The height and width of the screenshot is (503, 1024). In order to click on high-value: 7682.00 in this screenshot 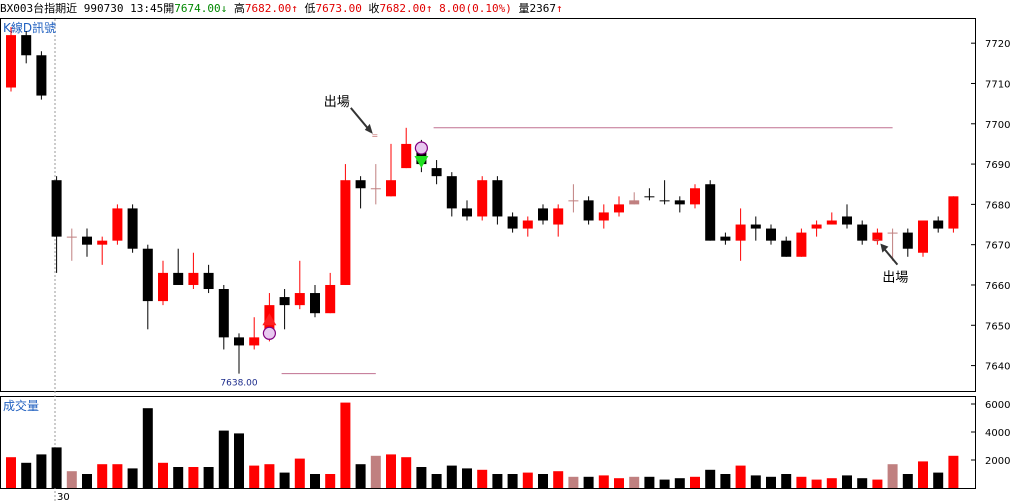, I will do `click(268, 8)`.